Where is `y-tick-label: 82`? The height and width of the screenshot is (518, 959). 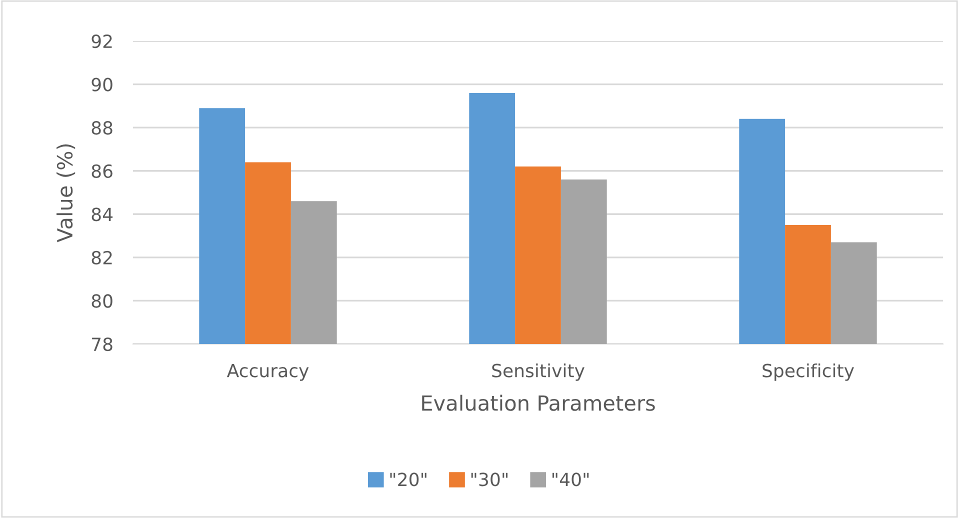
y-tick-label: 82 is located at coordinates (102, 257).